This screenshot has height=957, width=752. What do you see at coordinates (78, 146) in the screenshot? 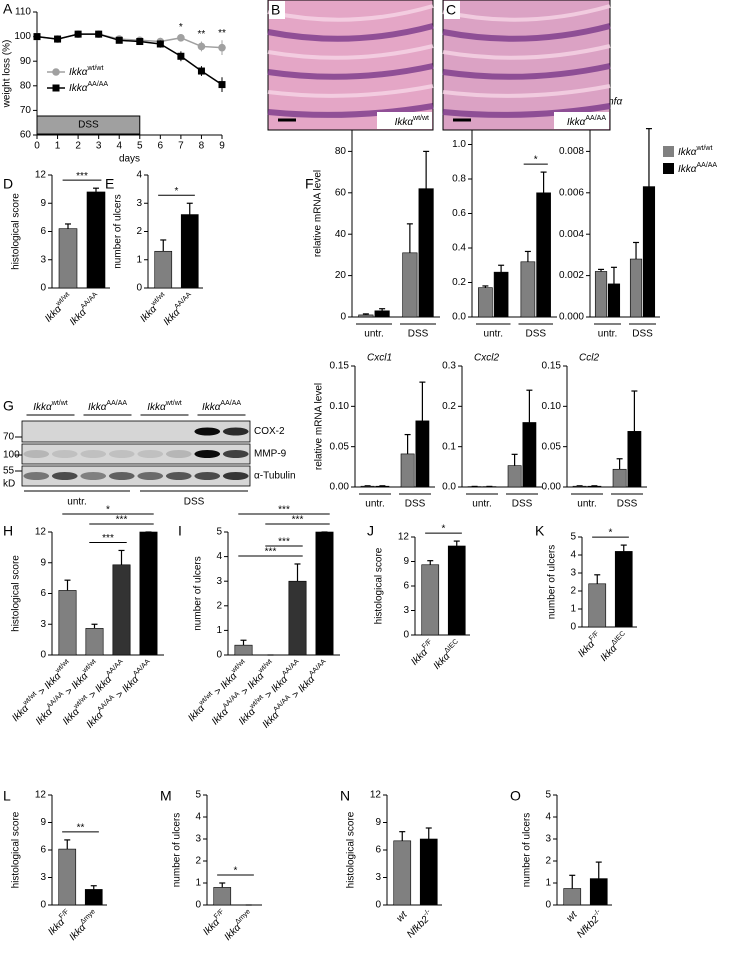
I see `x-tick-label: 2` at bounding box center [78, 146].